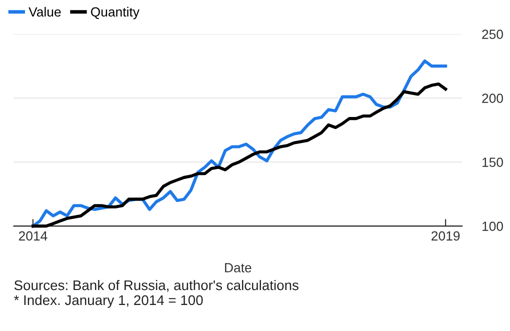  What do you see at coordinates (493, 226) in the screenshot?
I see `y-tick-label: 100` at bounding box center [493, 226].